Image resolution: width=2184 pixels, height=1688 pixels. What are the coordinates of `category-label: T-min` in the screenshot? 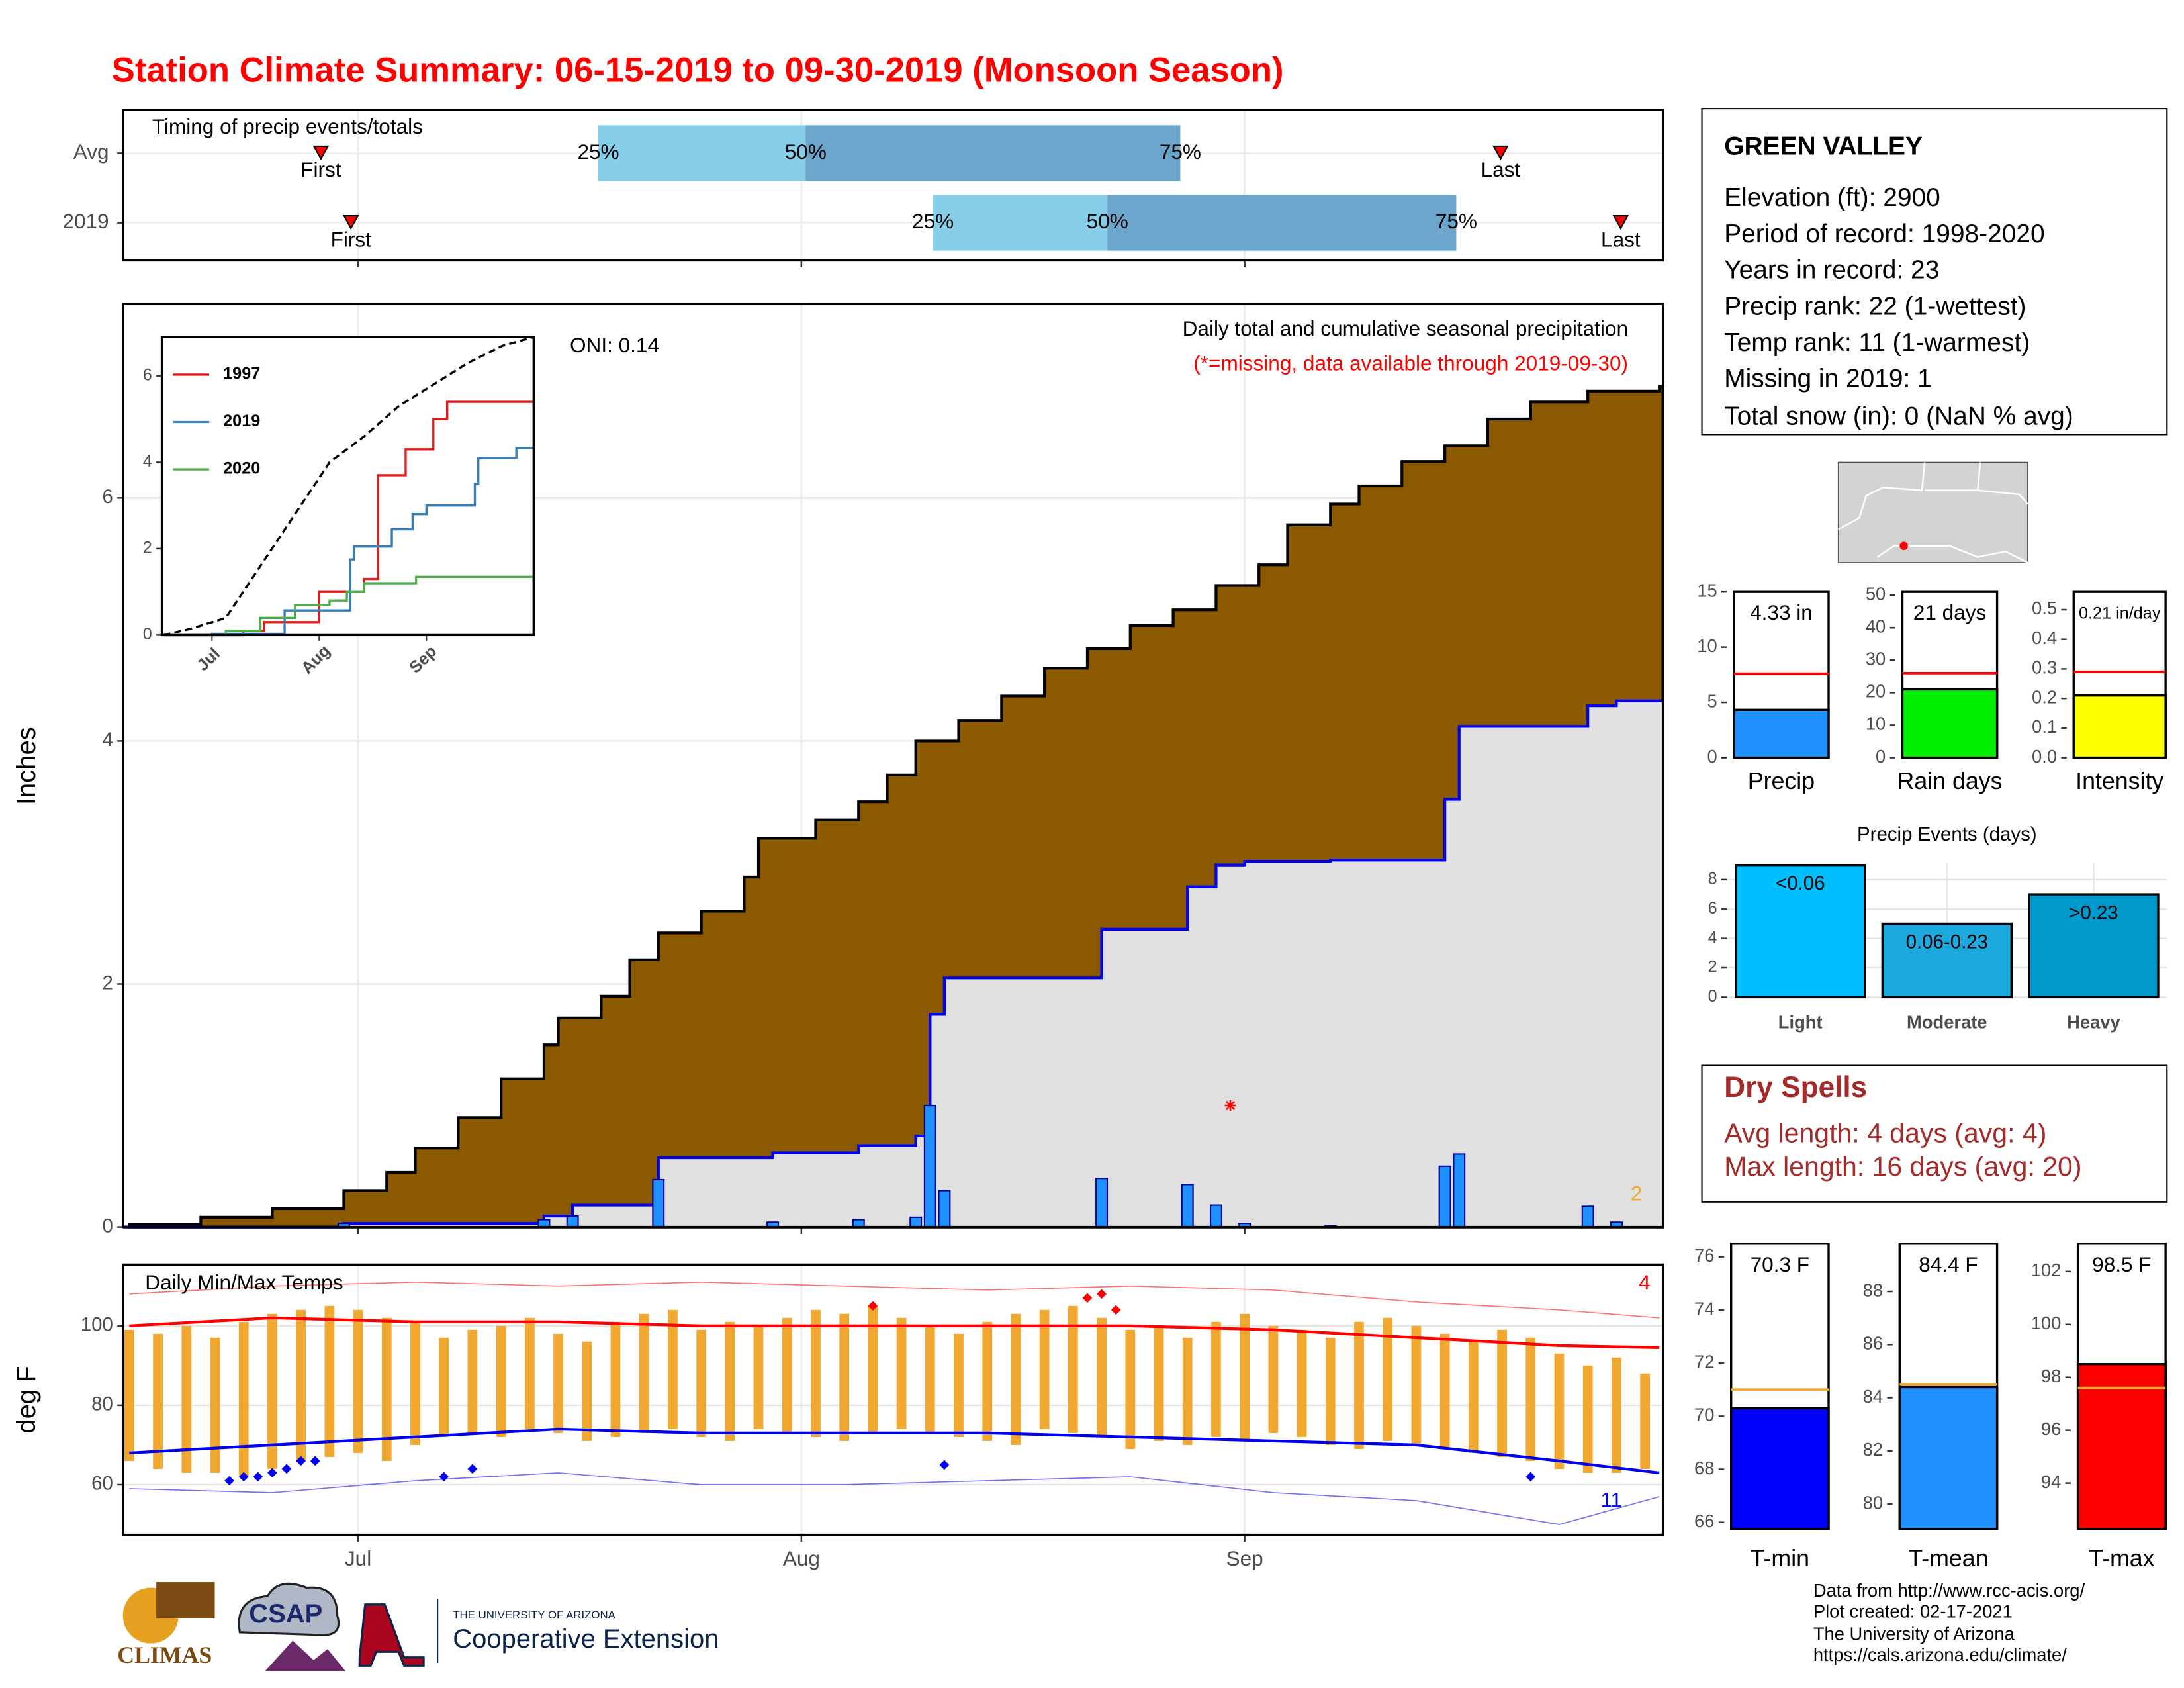 It's located at (1780, 1558).